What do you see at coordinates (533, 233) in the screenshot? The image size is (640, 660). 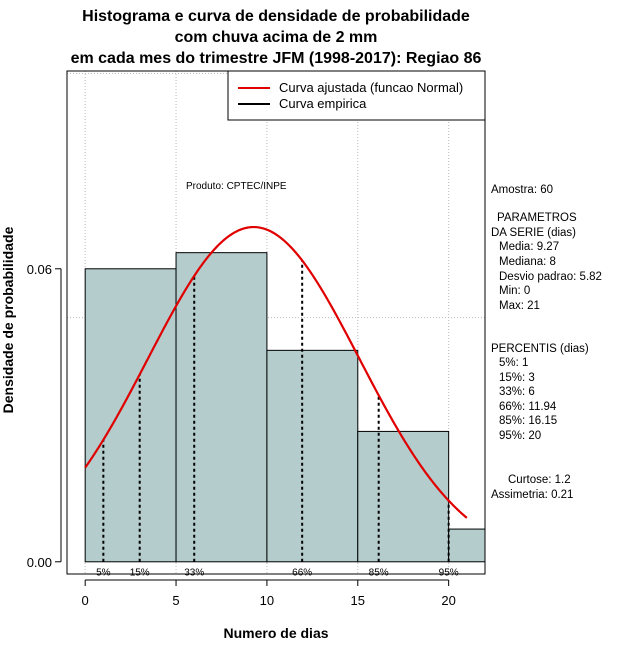 I see `params-title-2: DA SERIE (dias)` at bounding box center [533, 233].